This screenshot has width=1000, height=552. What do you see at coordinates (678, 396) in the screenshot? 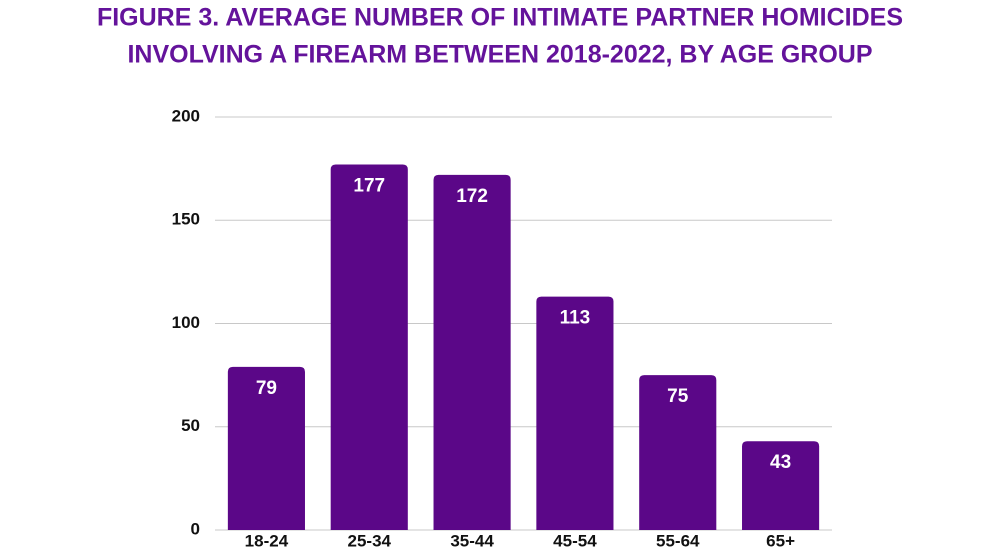
I see `value-label: 75` at bounding box center [678, 396].